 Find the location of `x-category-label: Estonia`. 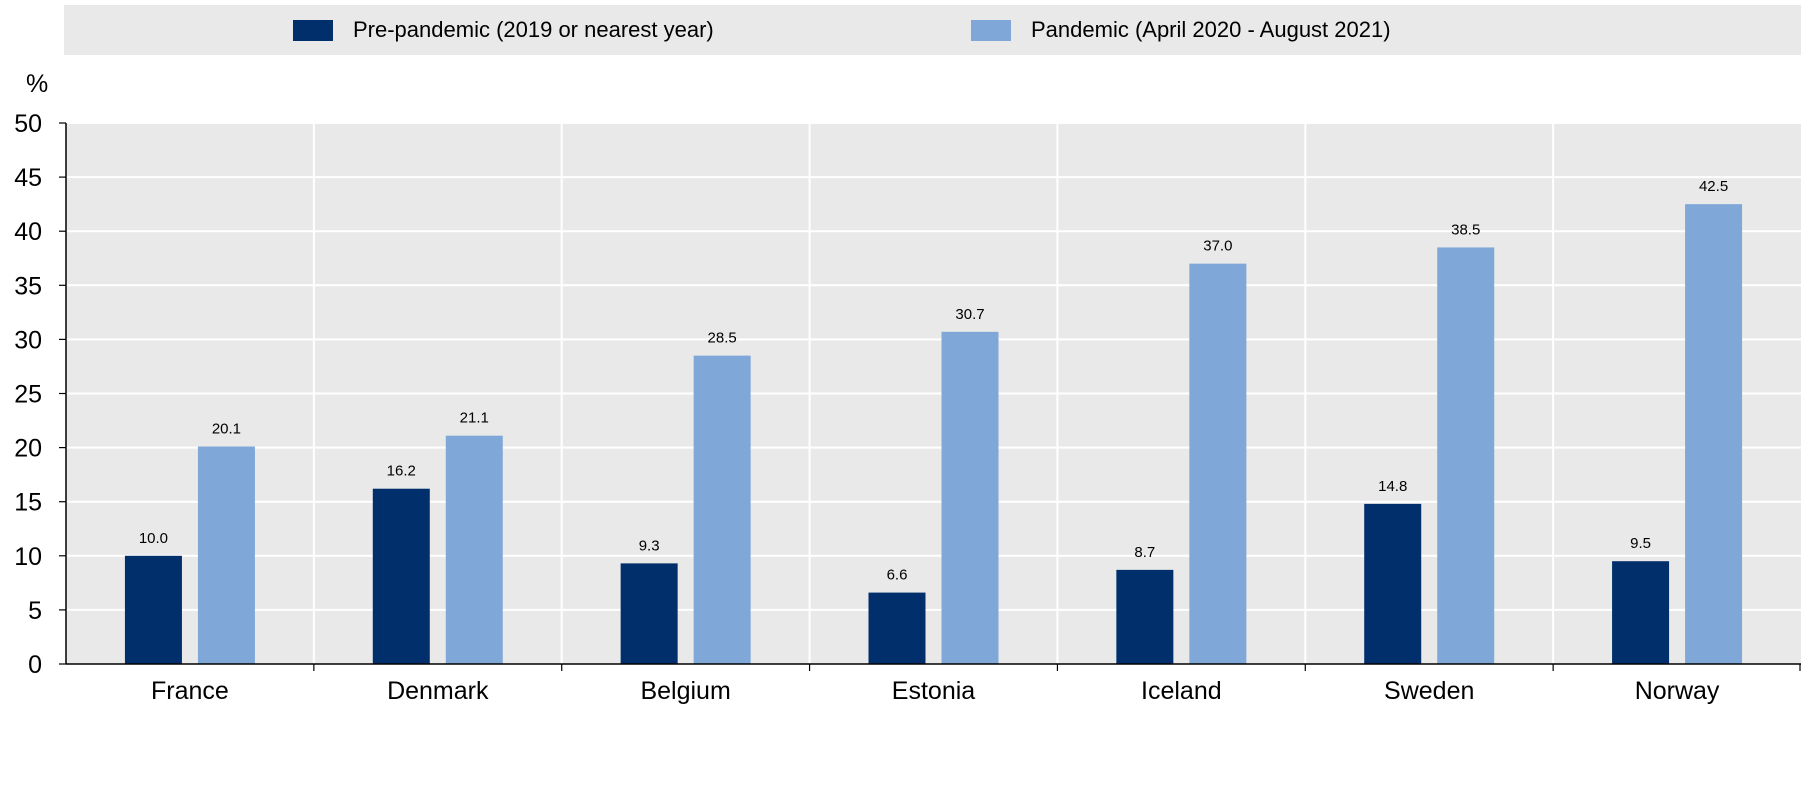

x-category-label: Estonia is located at coordinates (933, 691).